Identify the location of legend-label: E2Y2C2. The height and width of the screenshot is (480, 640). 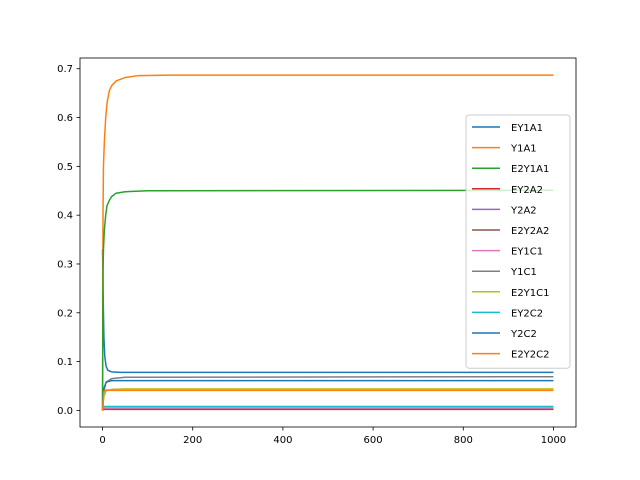
(530, 355).